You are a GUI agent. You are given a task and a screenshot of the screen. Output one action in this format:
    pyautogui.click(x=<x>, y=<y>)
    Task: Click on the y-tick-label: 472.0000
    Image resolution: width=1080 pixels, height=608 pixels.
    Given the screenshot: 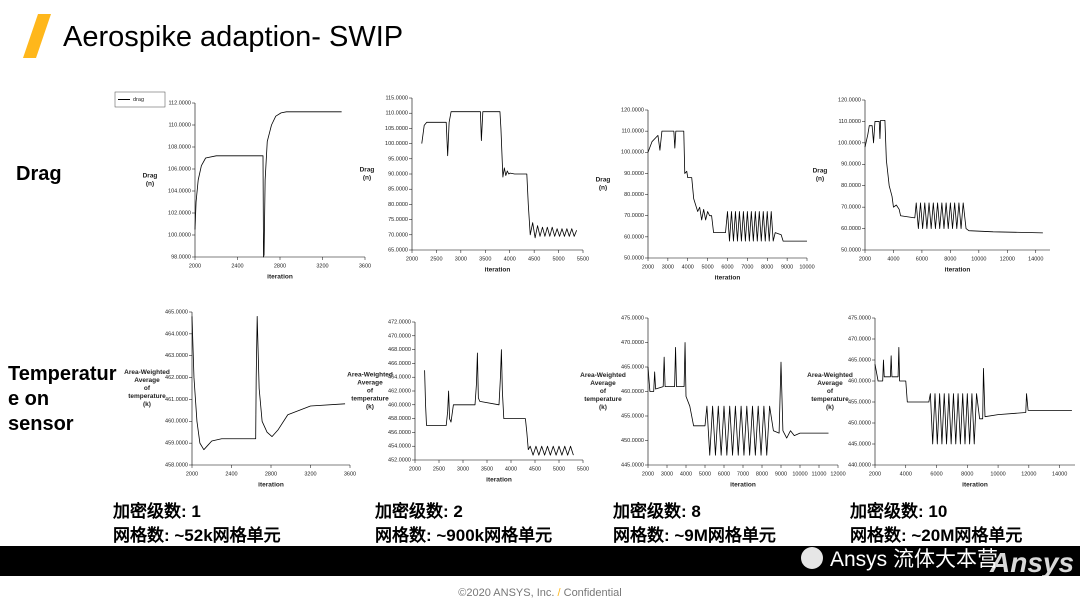 What is the action you would take?
    pyautogui.click(x=399, y=322)
    